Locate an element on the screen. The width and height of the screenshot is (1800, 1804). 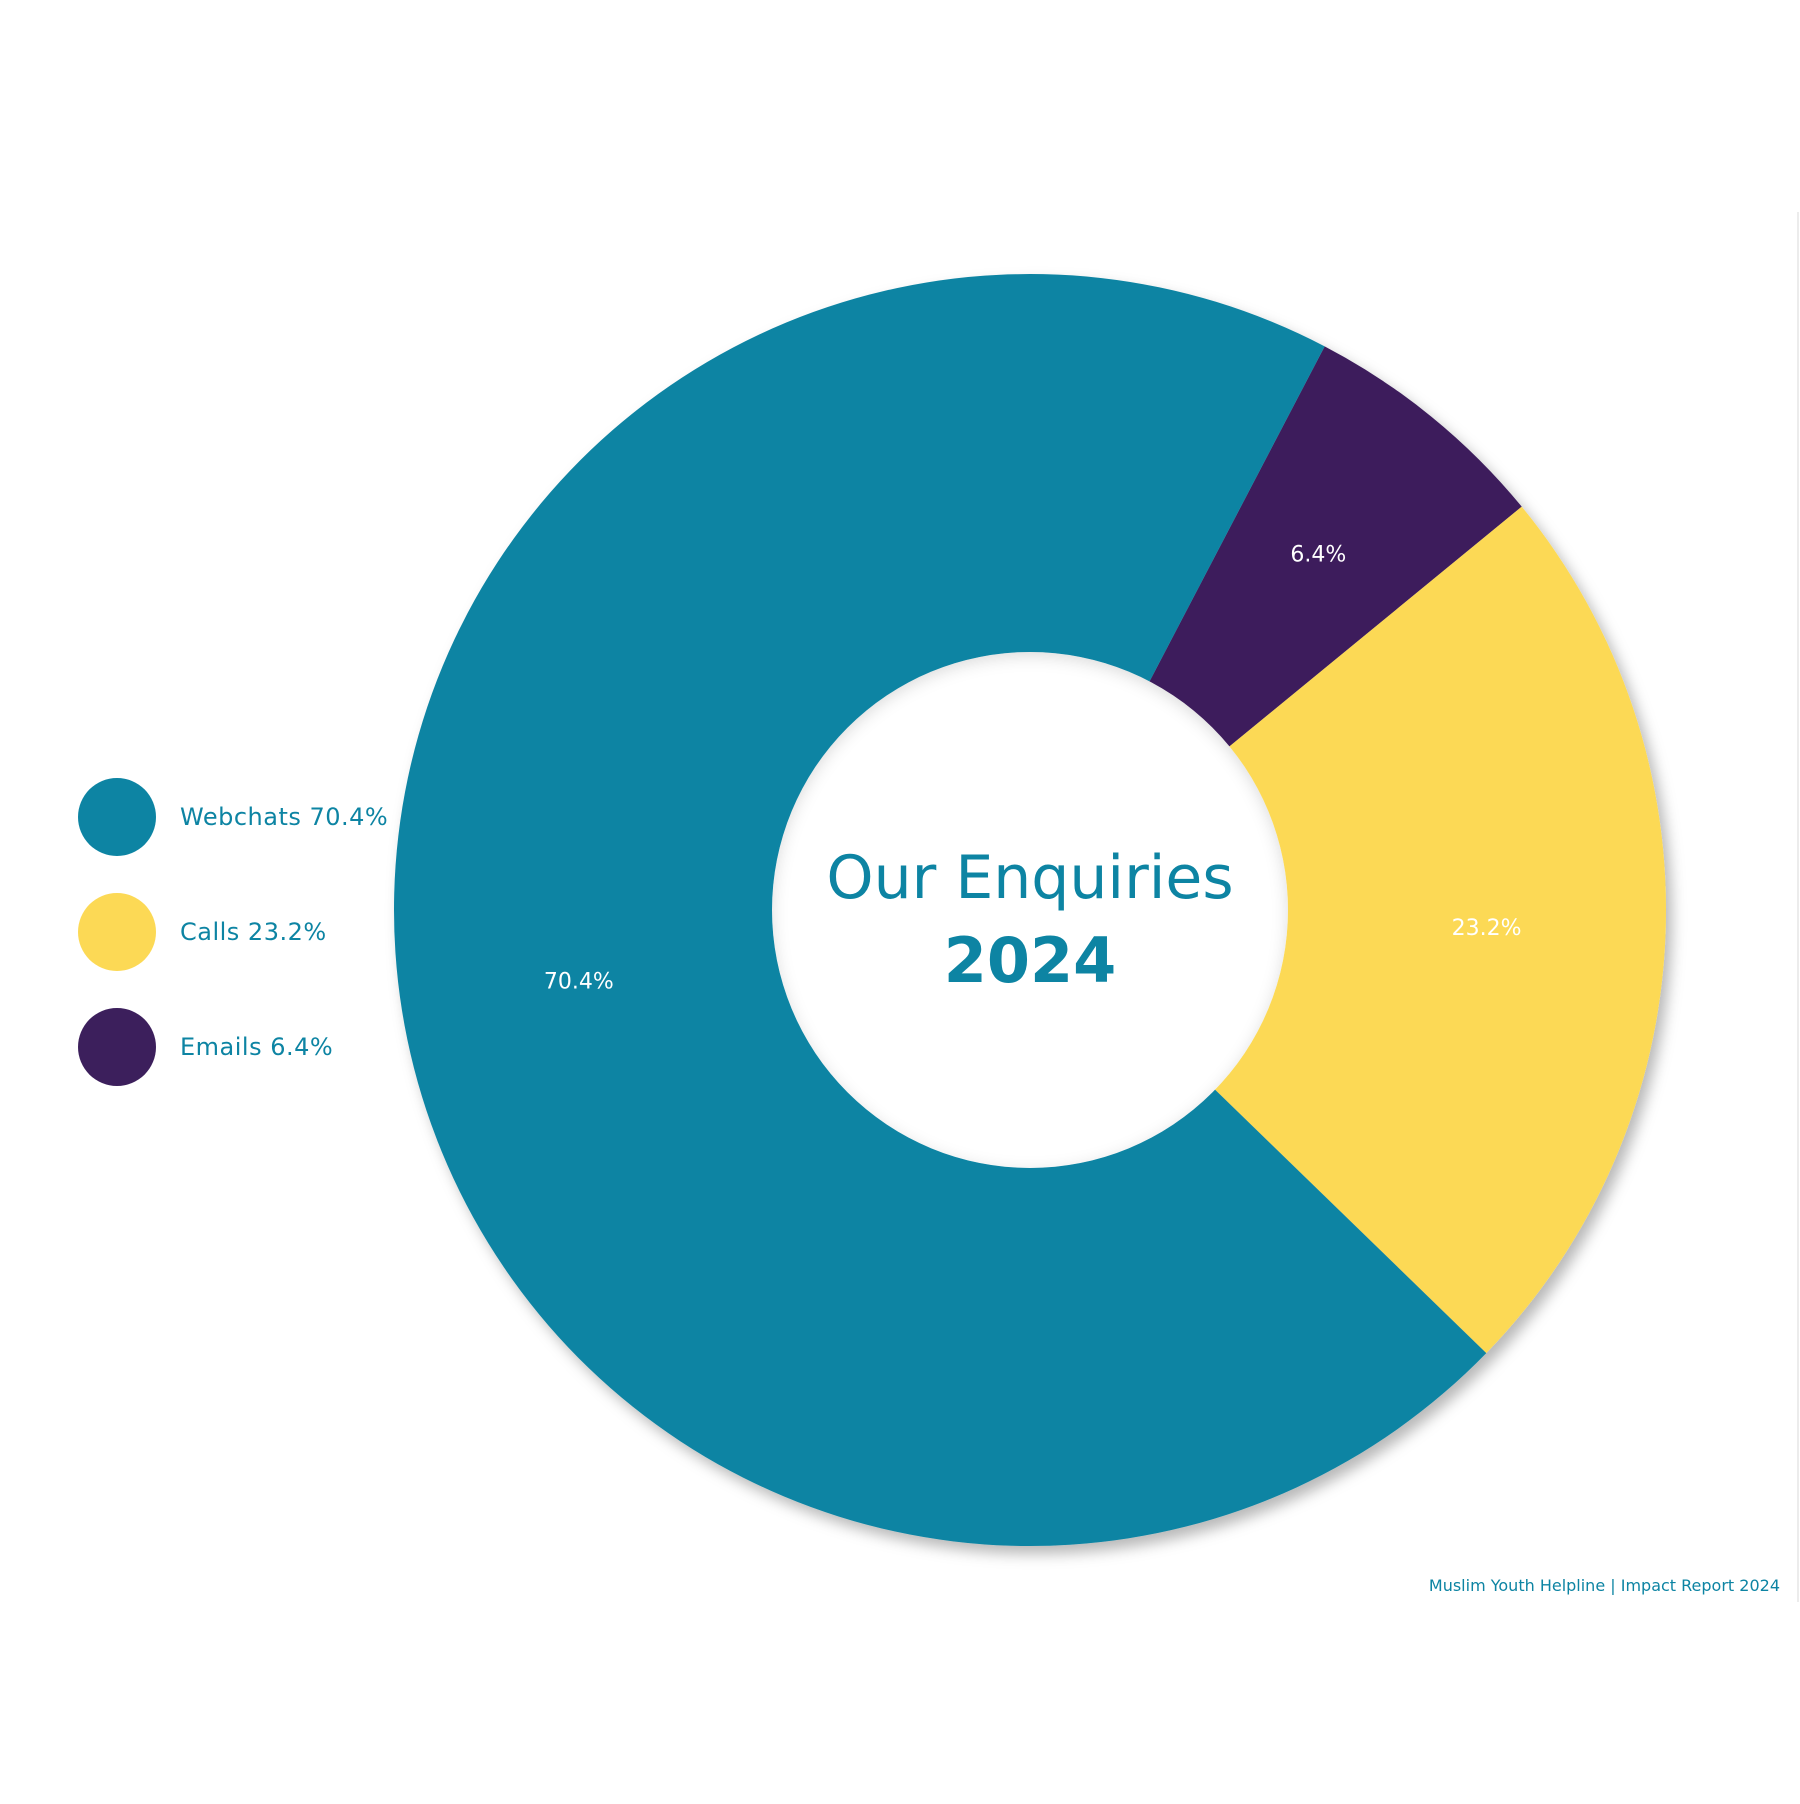
legend-label-emails: Emails 6.4% is located at coordinates (257, 1047).